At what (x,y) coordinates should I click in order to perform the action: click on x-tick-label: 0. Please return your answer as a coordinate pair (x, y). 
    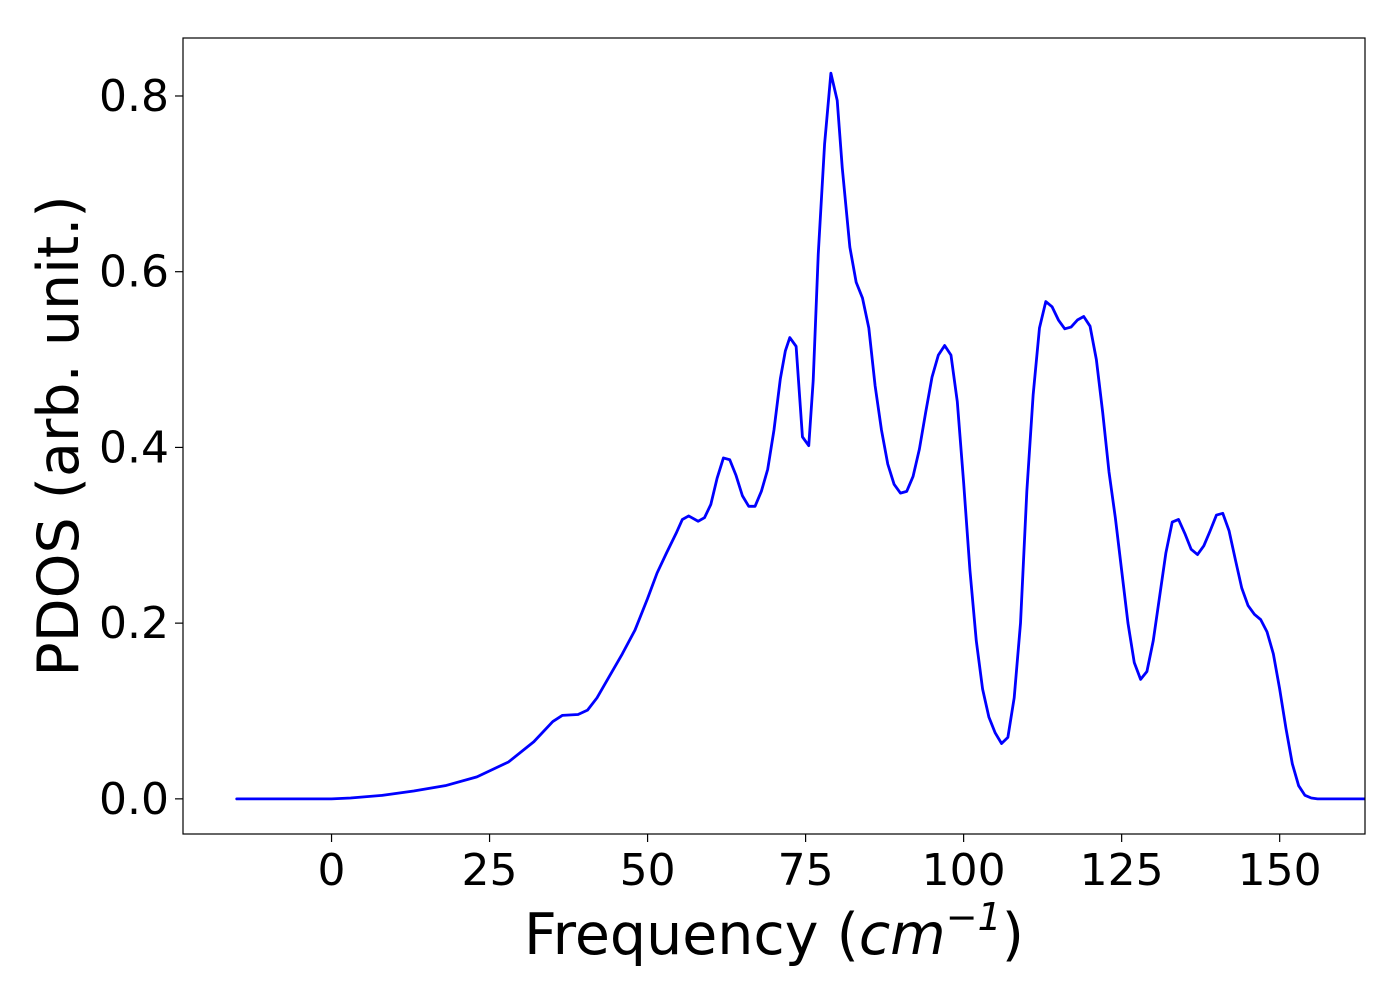
    Looking at the image, I should click on (332, 870).